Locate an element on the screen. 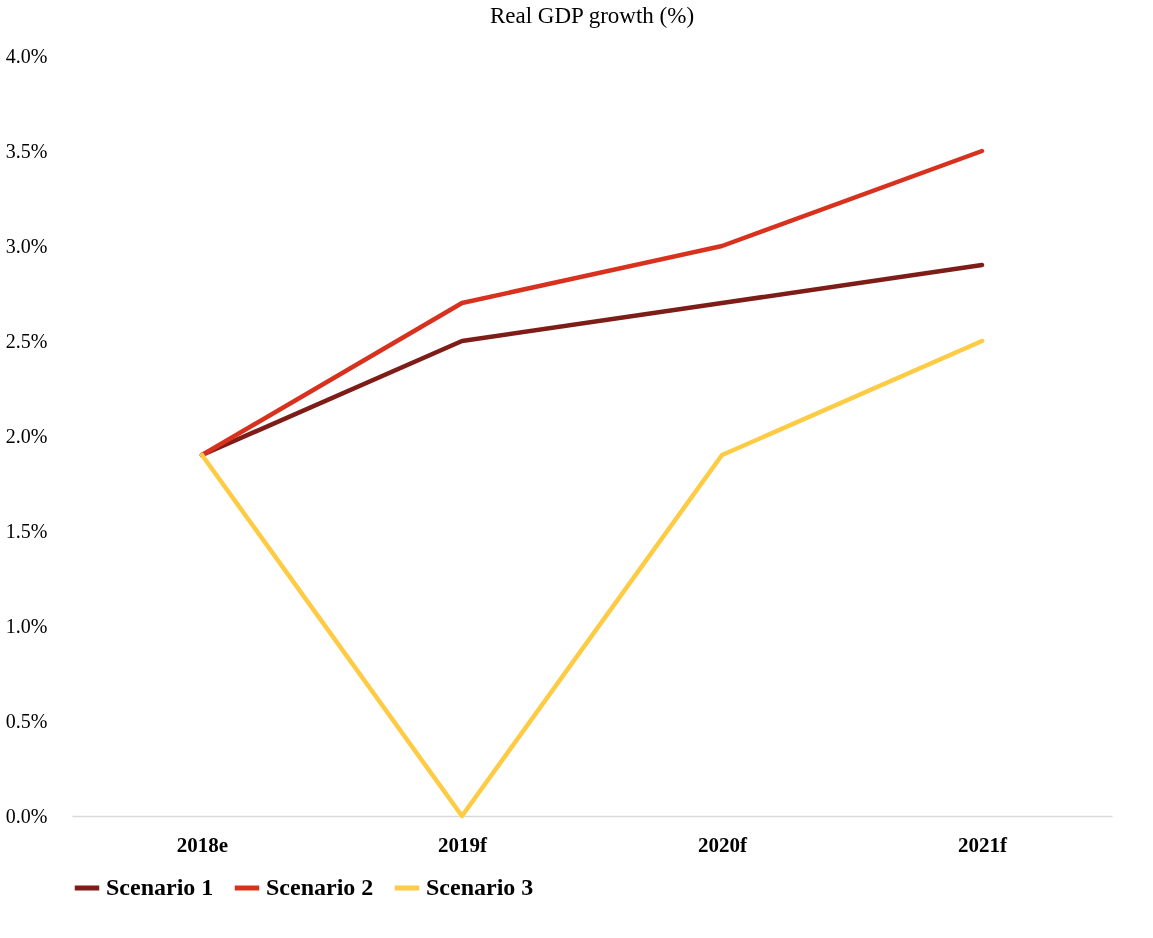 Image resolution: width=1153 pixels, height=938 pixels. x-tick-label: 2019f is located at coordinates (463, 844).